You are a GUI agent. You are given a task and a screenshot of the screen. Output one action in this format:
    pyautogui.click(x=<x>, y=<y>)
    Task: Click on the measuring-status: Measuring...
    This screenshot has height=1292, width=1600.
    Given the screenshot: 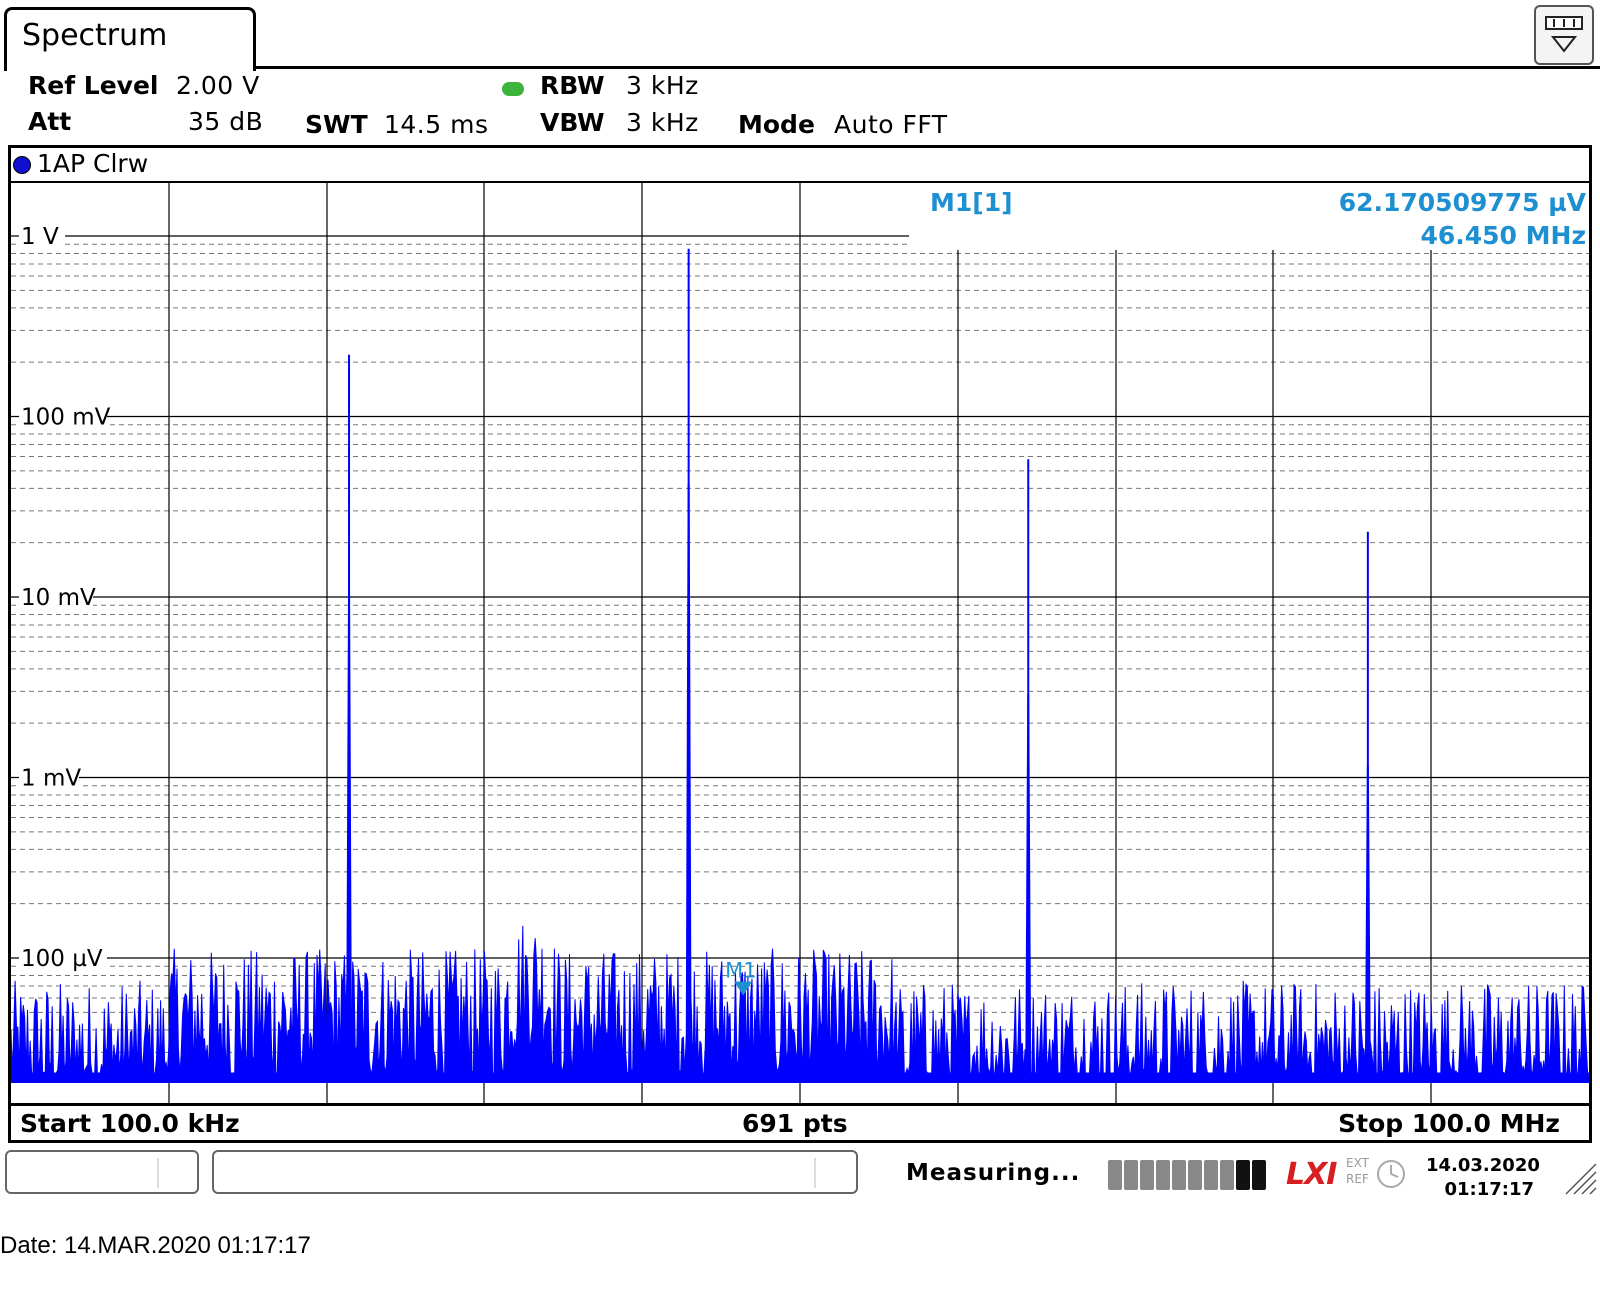 What is the action you would take?
    pyautogui.click(x=993, y=1173)
    